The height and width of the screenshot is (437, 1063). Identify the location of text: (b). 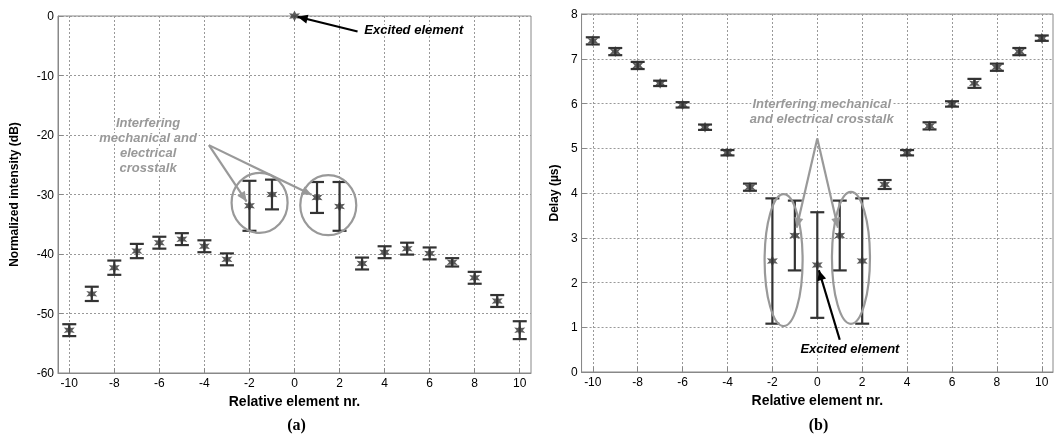
(818, 424).